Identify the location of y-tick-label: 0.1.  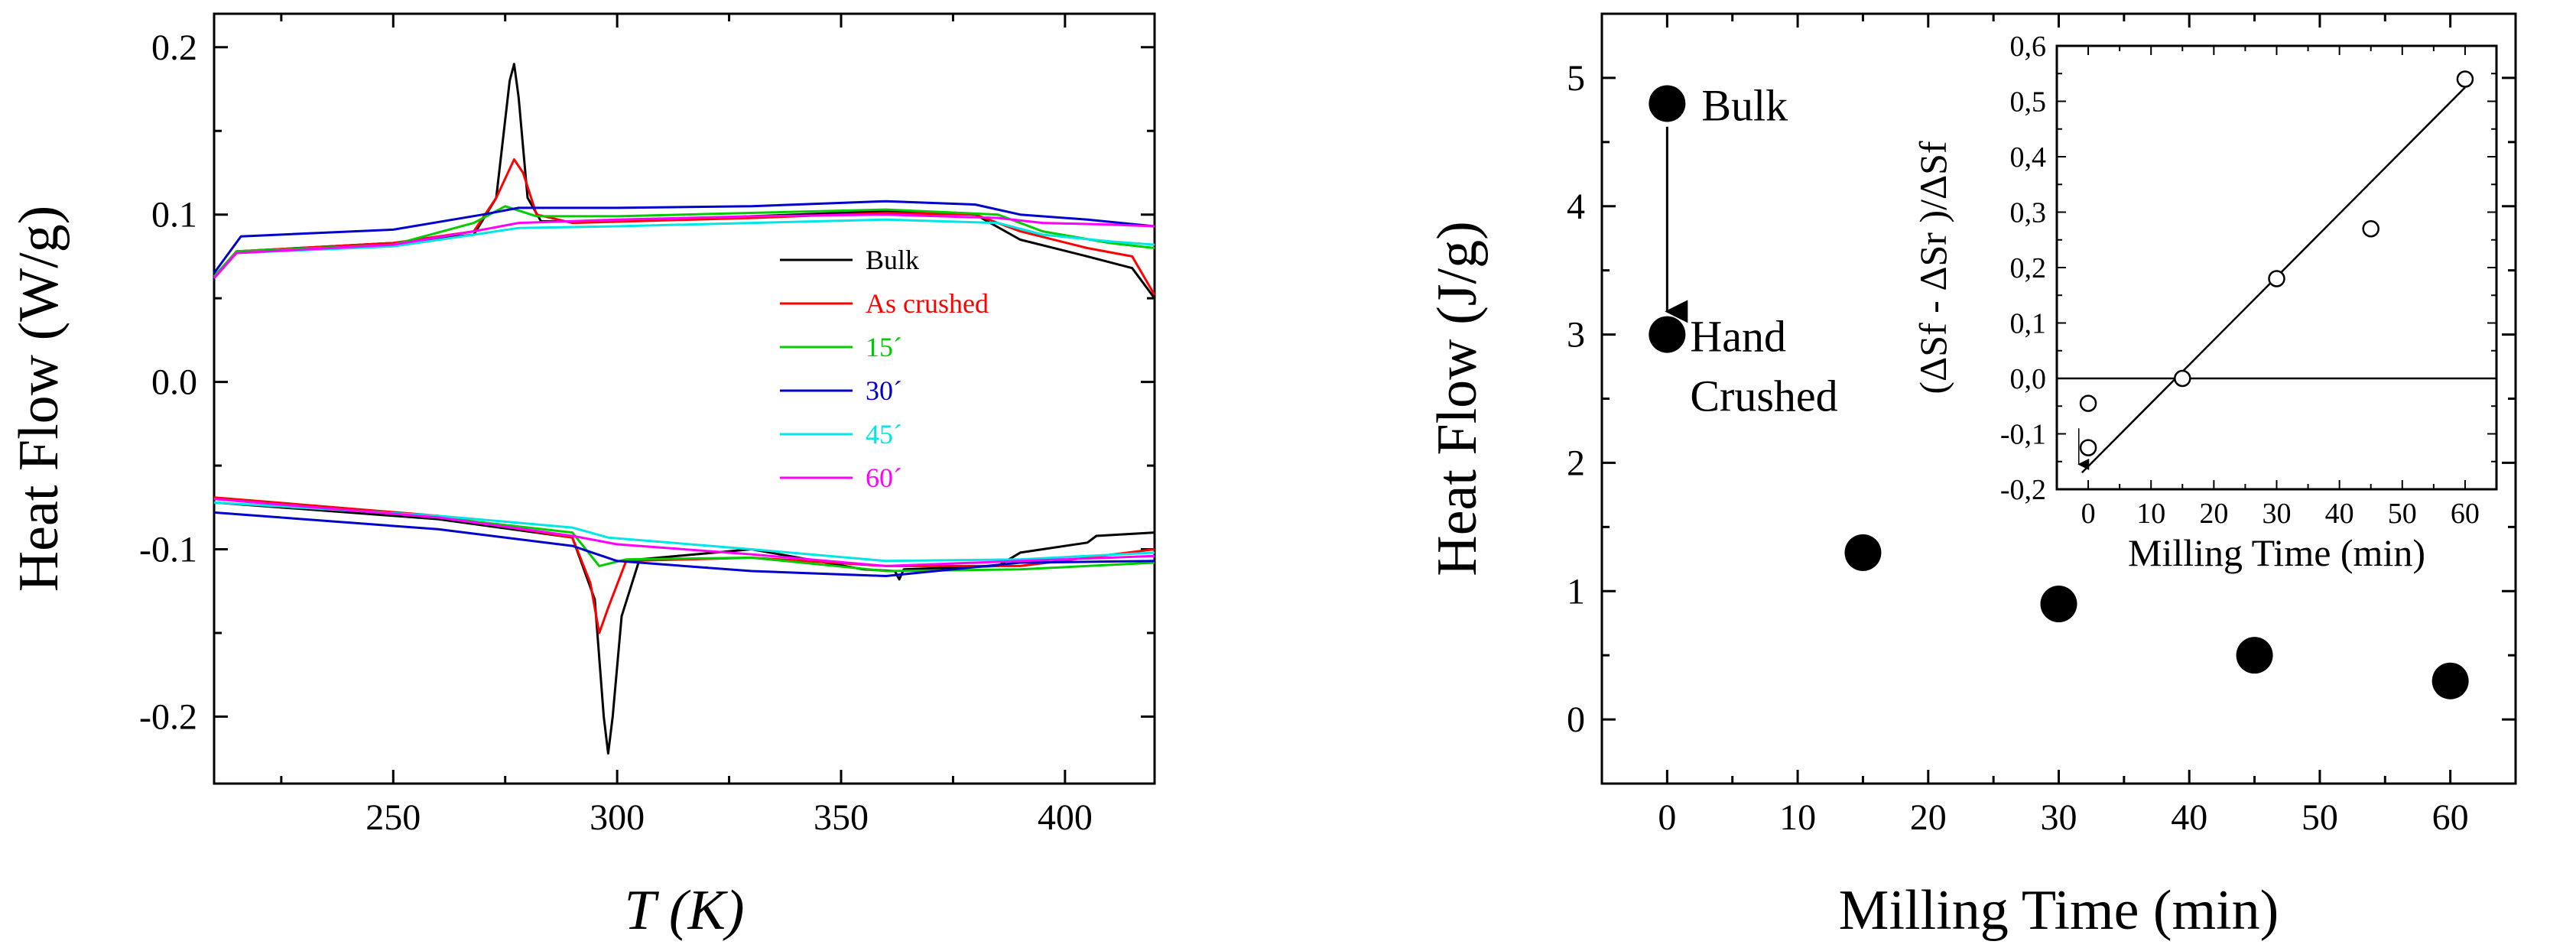
(174, 215).